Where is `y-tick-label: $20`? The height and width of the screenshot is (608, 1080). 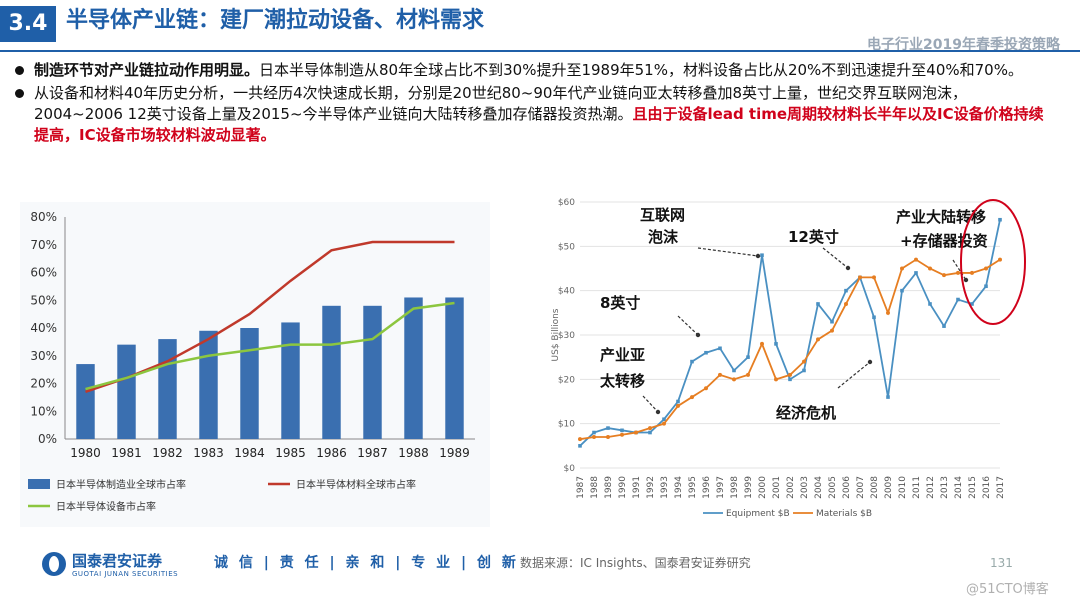
y-tick-label: $20 is located at coordinates (566, 380).